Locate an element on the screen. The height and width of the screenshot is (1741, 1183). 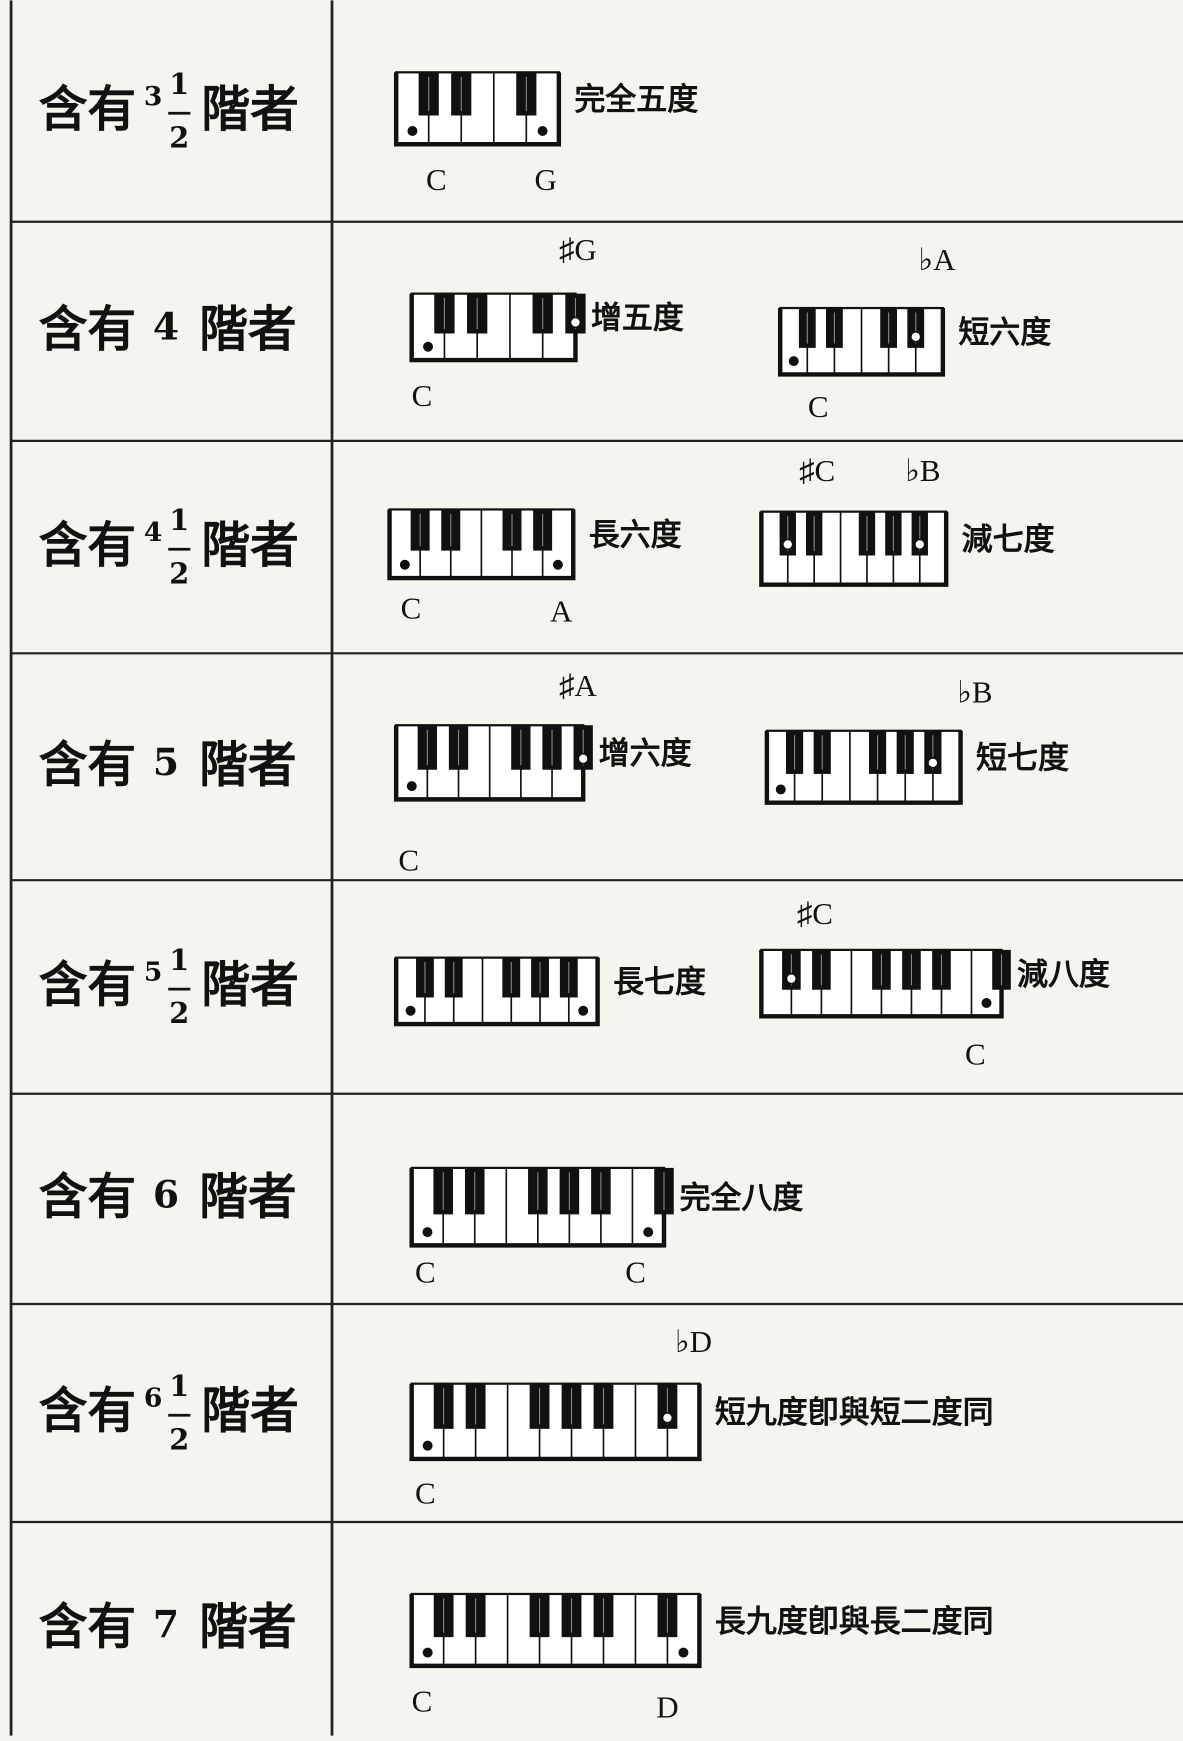
interval-name: 減七度 is located at coordinates (1008, 540).